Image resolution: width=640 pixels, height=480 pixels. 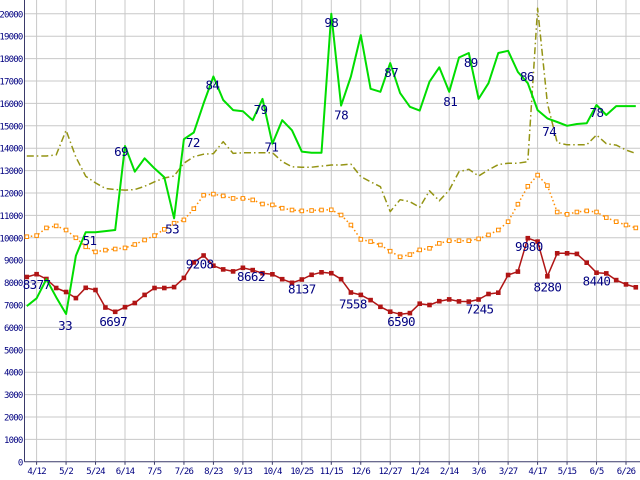 I want to click on x-tick-label: 2/14, so click(x=449, y=472).